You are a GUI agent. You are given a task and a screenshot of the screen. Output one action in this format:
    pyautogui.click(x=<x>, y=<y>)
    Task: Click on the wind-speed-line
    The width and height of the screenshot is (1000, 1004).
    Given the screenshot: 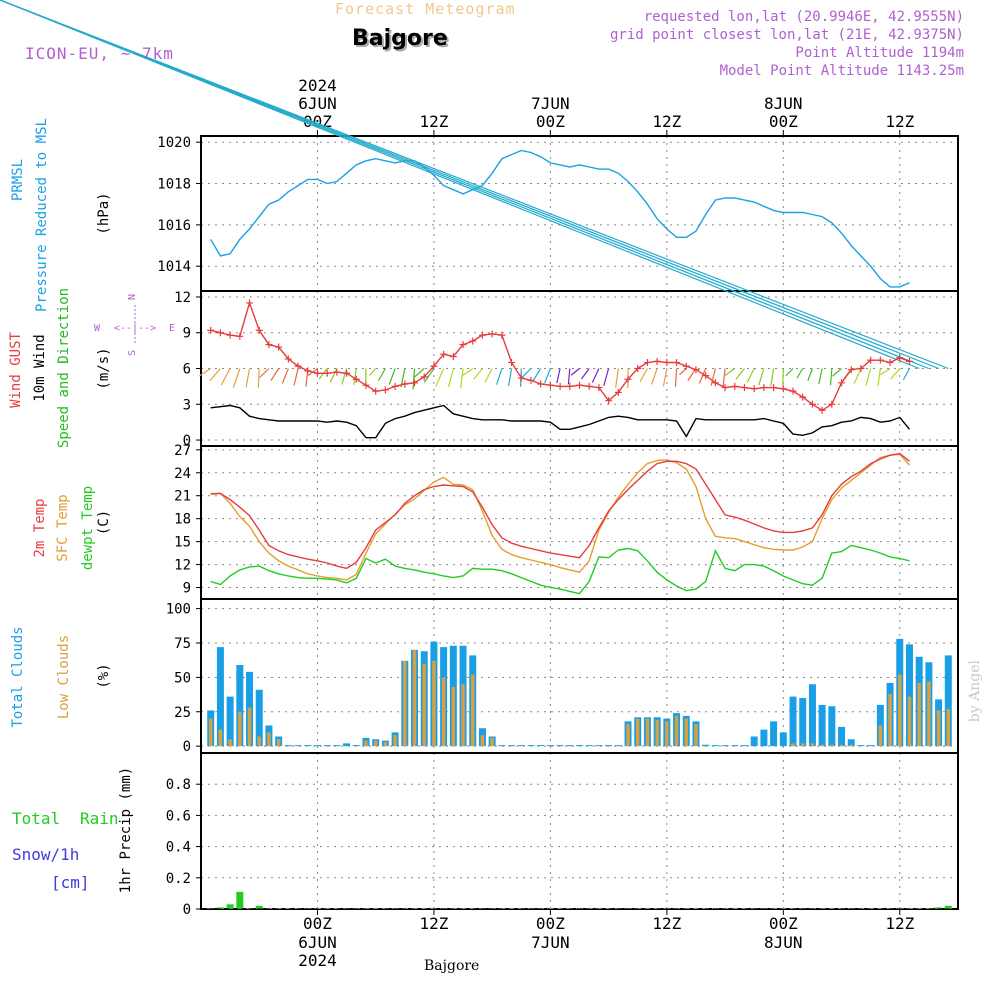 What is the action you would take?
    pyautogui.click(x=560, y=422)
    